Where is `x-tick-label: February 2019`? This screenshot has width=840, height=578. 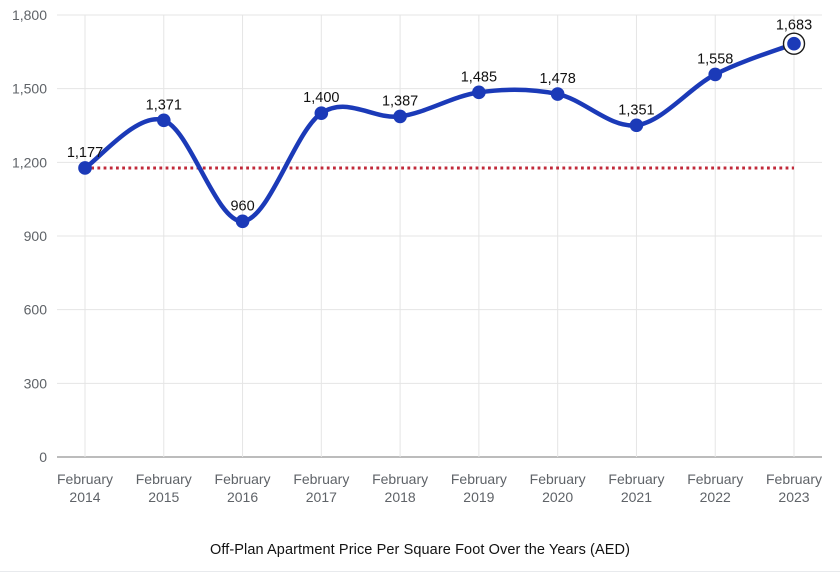
x-tick-label: February 2019 is located at coordinates (479, 488).